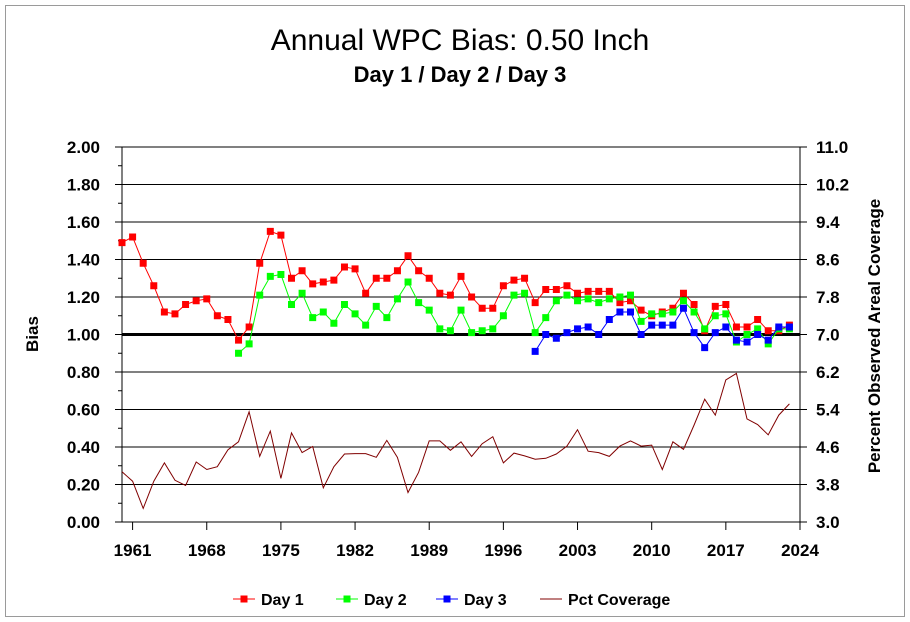 This screenshot has height=622, width=910. I want to click on day-1-line, so click(455, 286).